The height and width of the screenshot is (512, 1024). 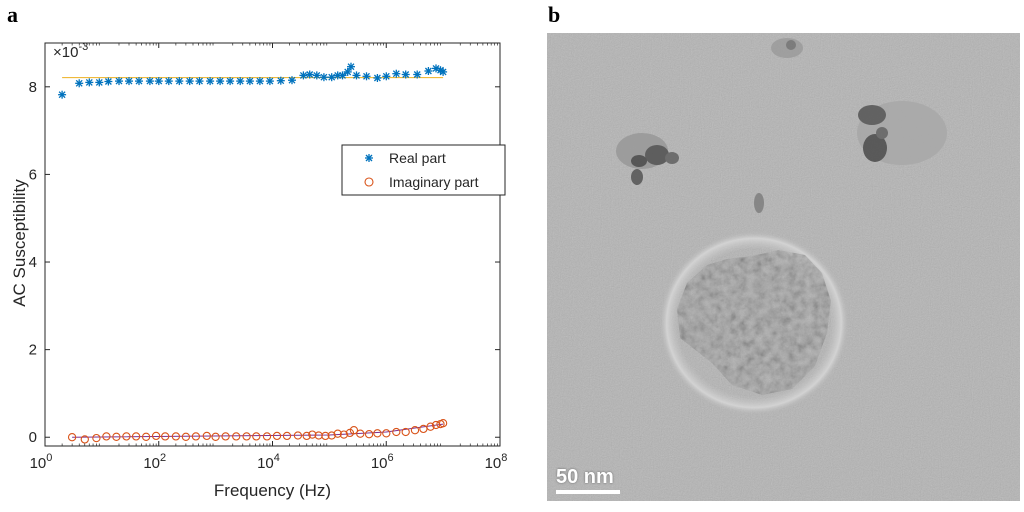 What do you see at coordinates (902, 133) in the screenshot?
I see `small-cluster-top-right` at bounding box center [902, 133].